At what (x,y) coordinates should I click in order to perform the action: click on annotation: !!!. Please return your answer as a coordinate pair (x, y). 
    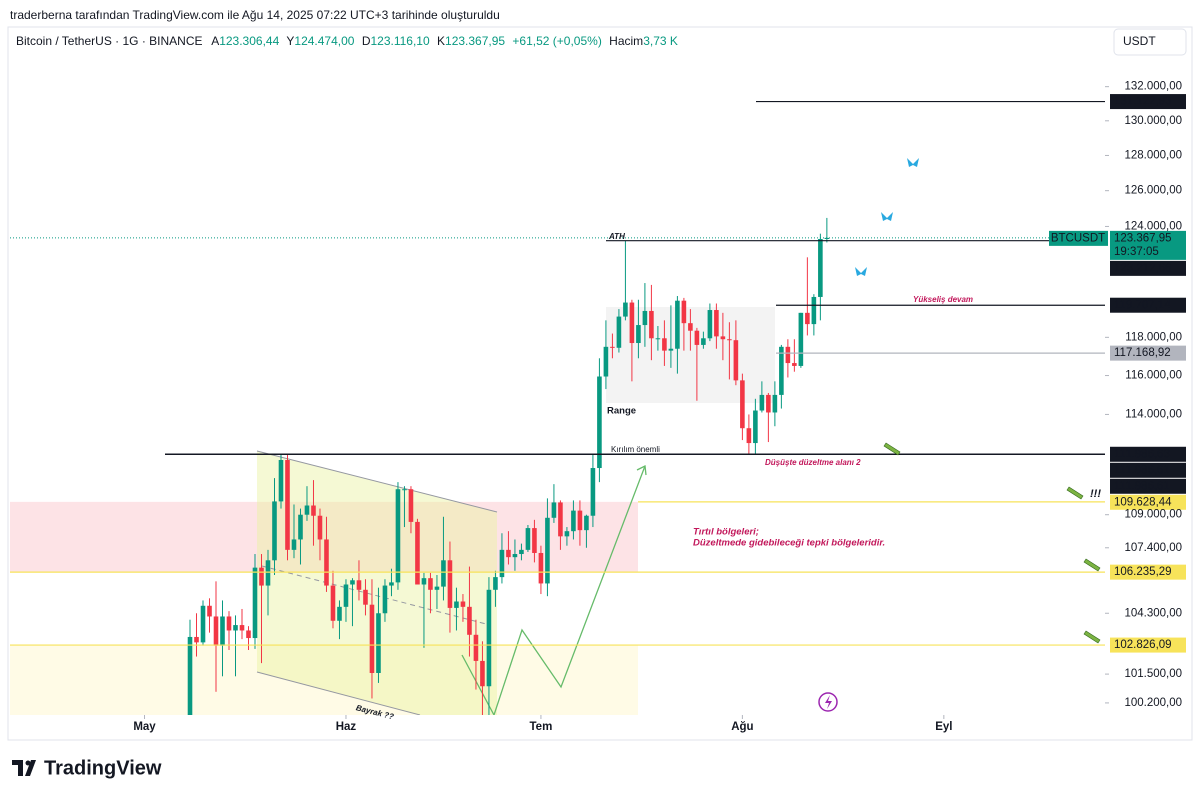
    Looking at the image, I should click on (1095, 494).